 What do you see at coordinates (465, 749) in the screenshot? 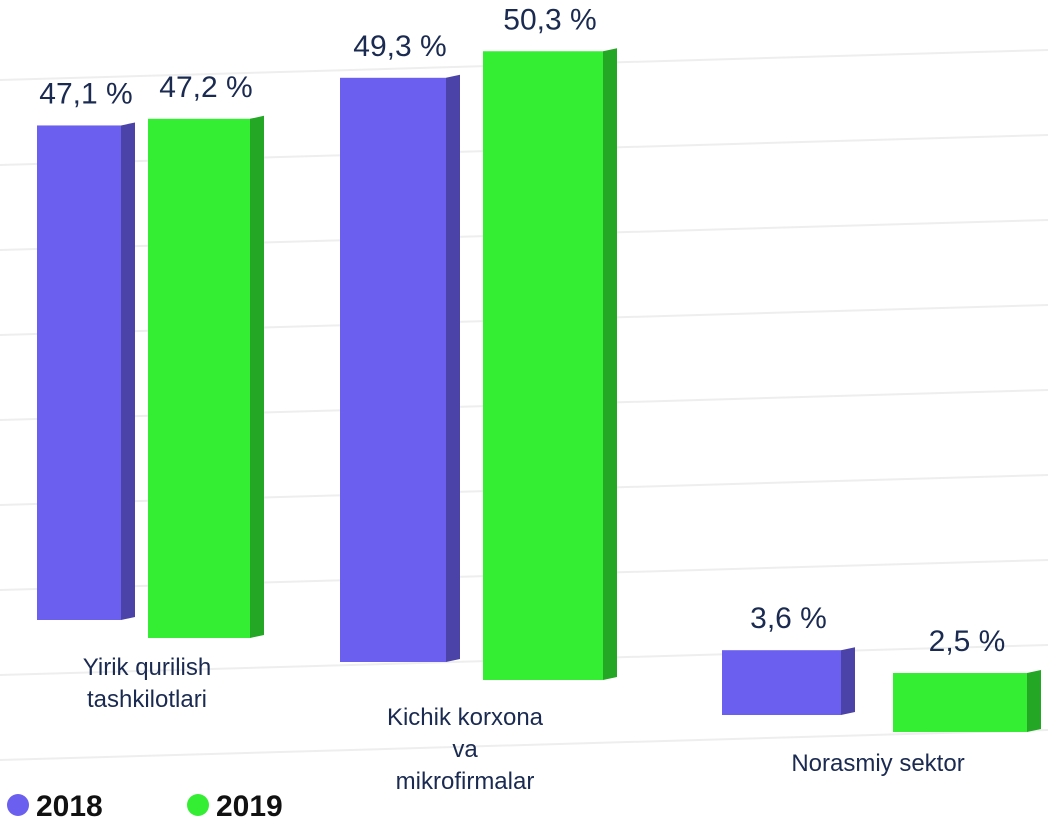
I see `category-label: Kichik korxona va mikrofirmalar` at bounding box center [465, 749].